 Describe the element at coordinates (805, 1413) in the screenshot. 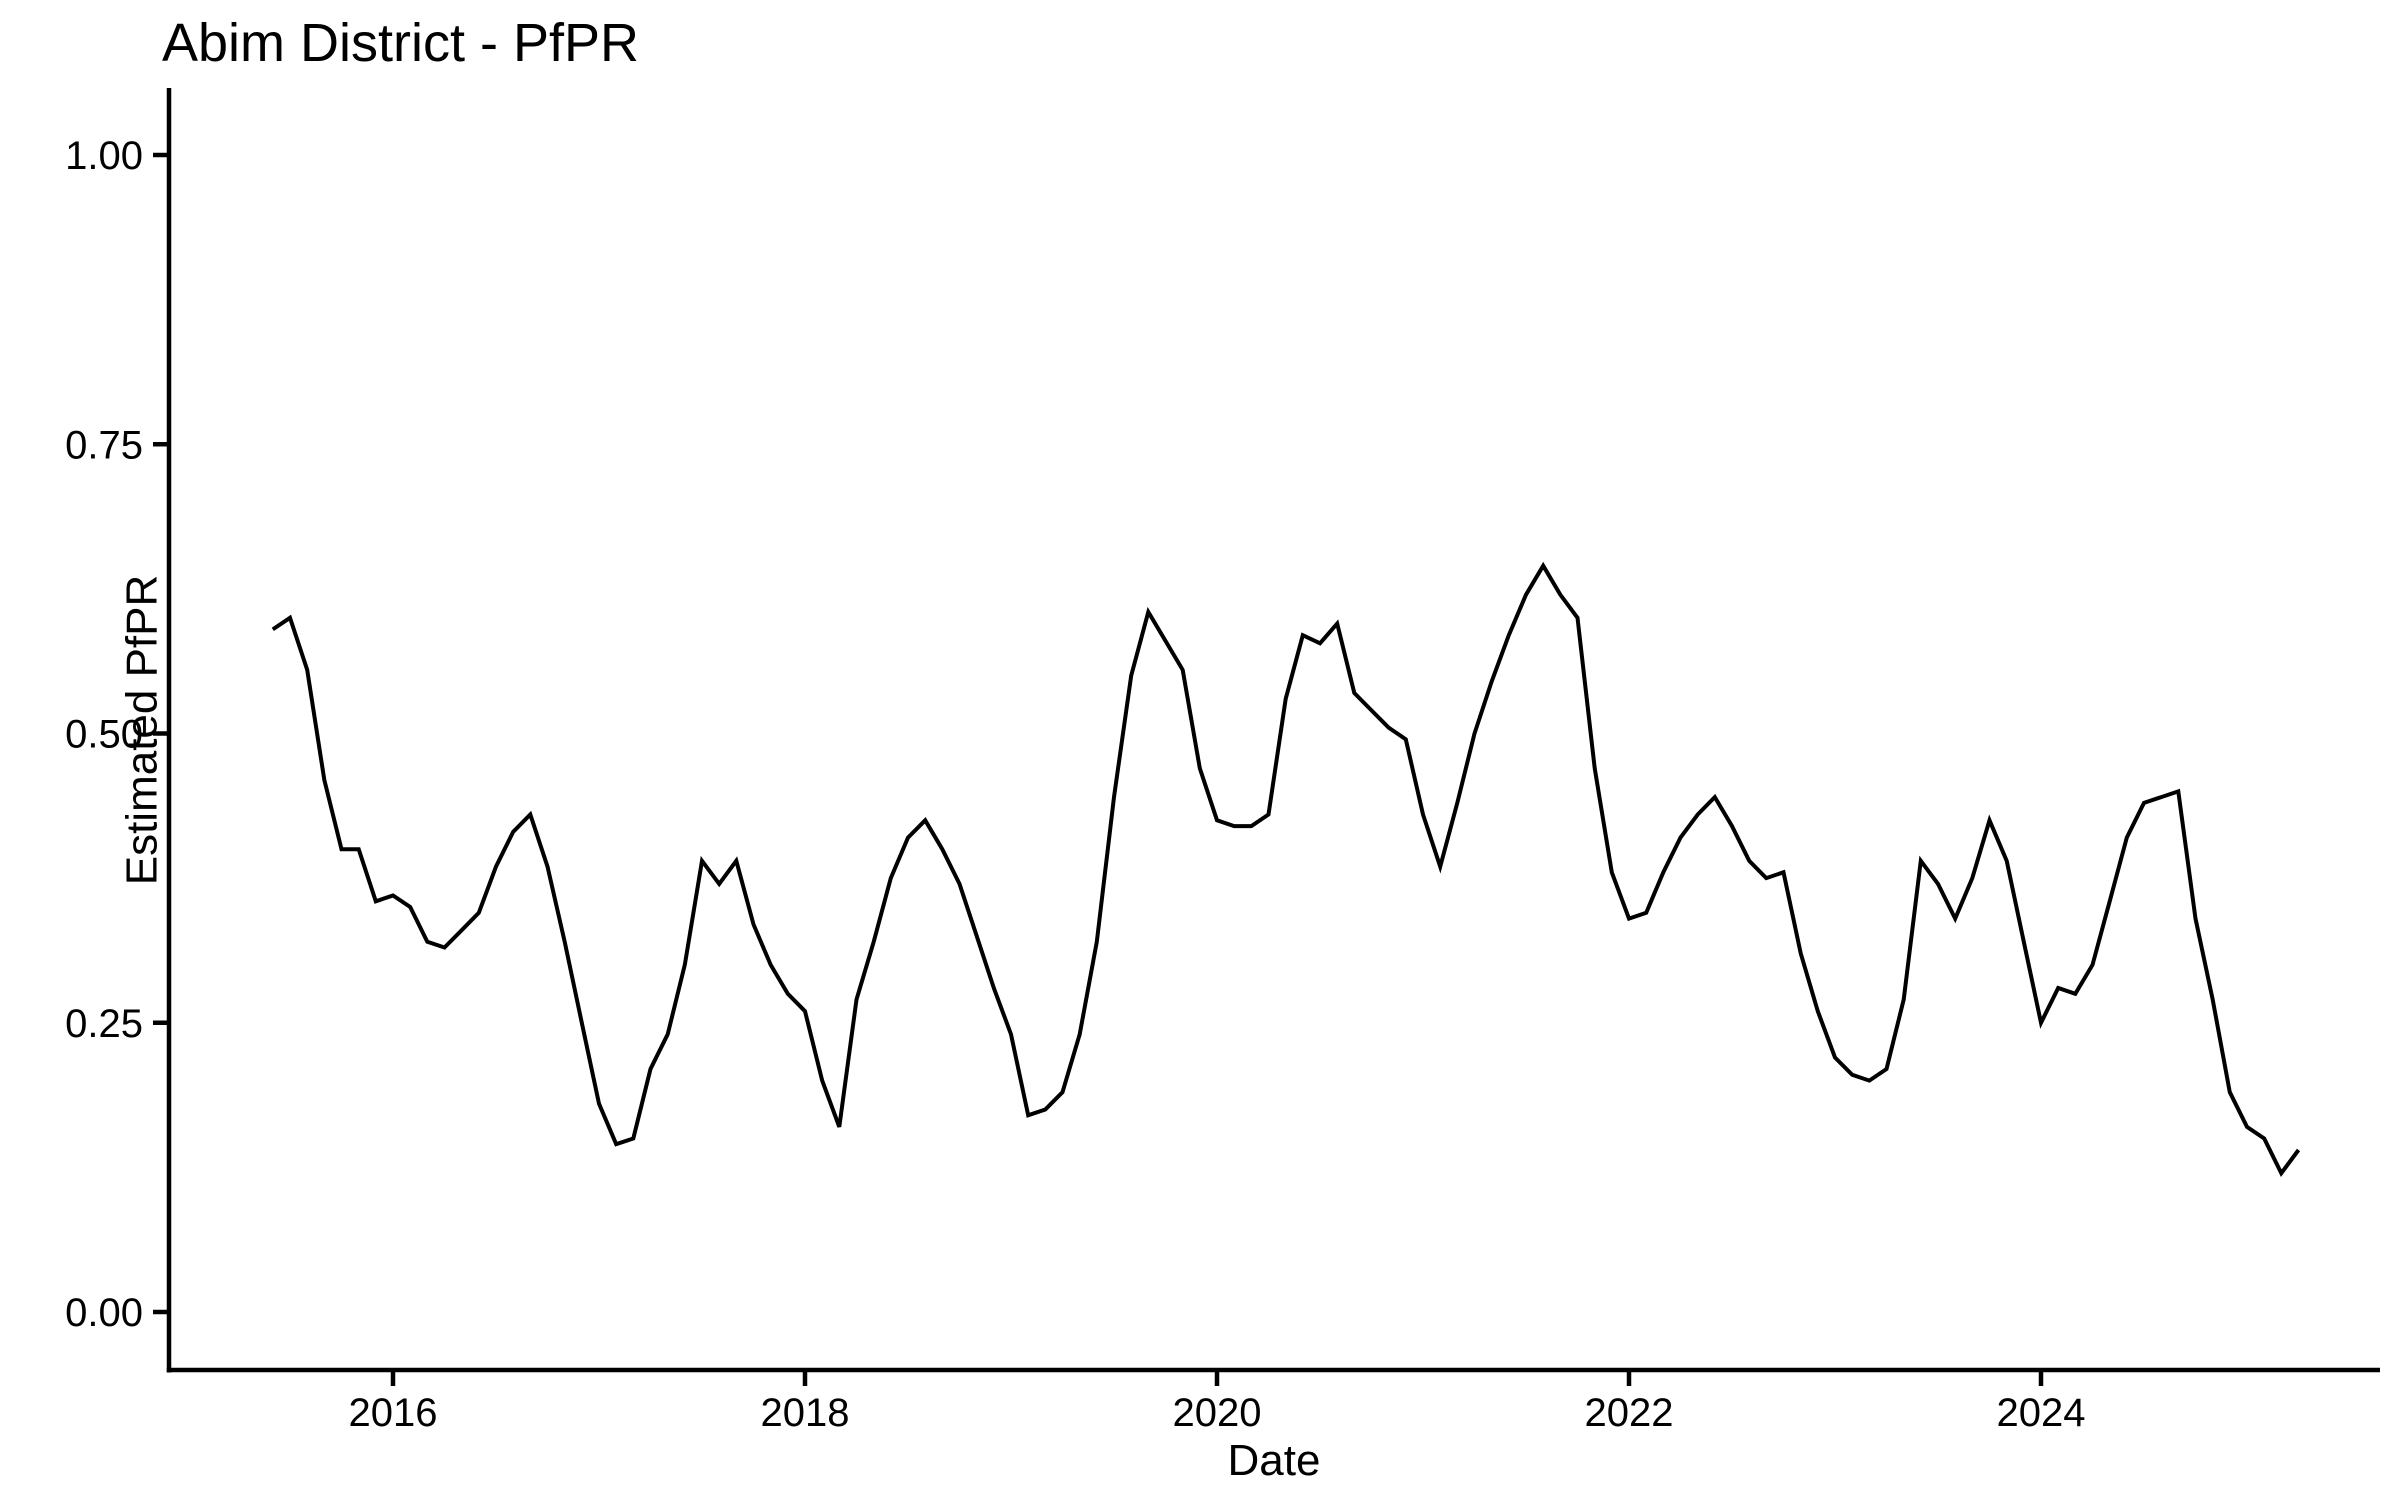

I see `x-tick-label: 2018` at that location.